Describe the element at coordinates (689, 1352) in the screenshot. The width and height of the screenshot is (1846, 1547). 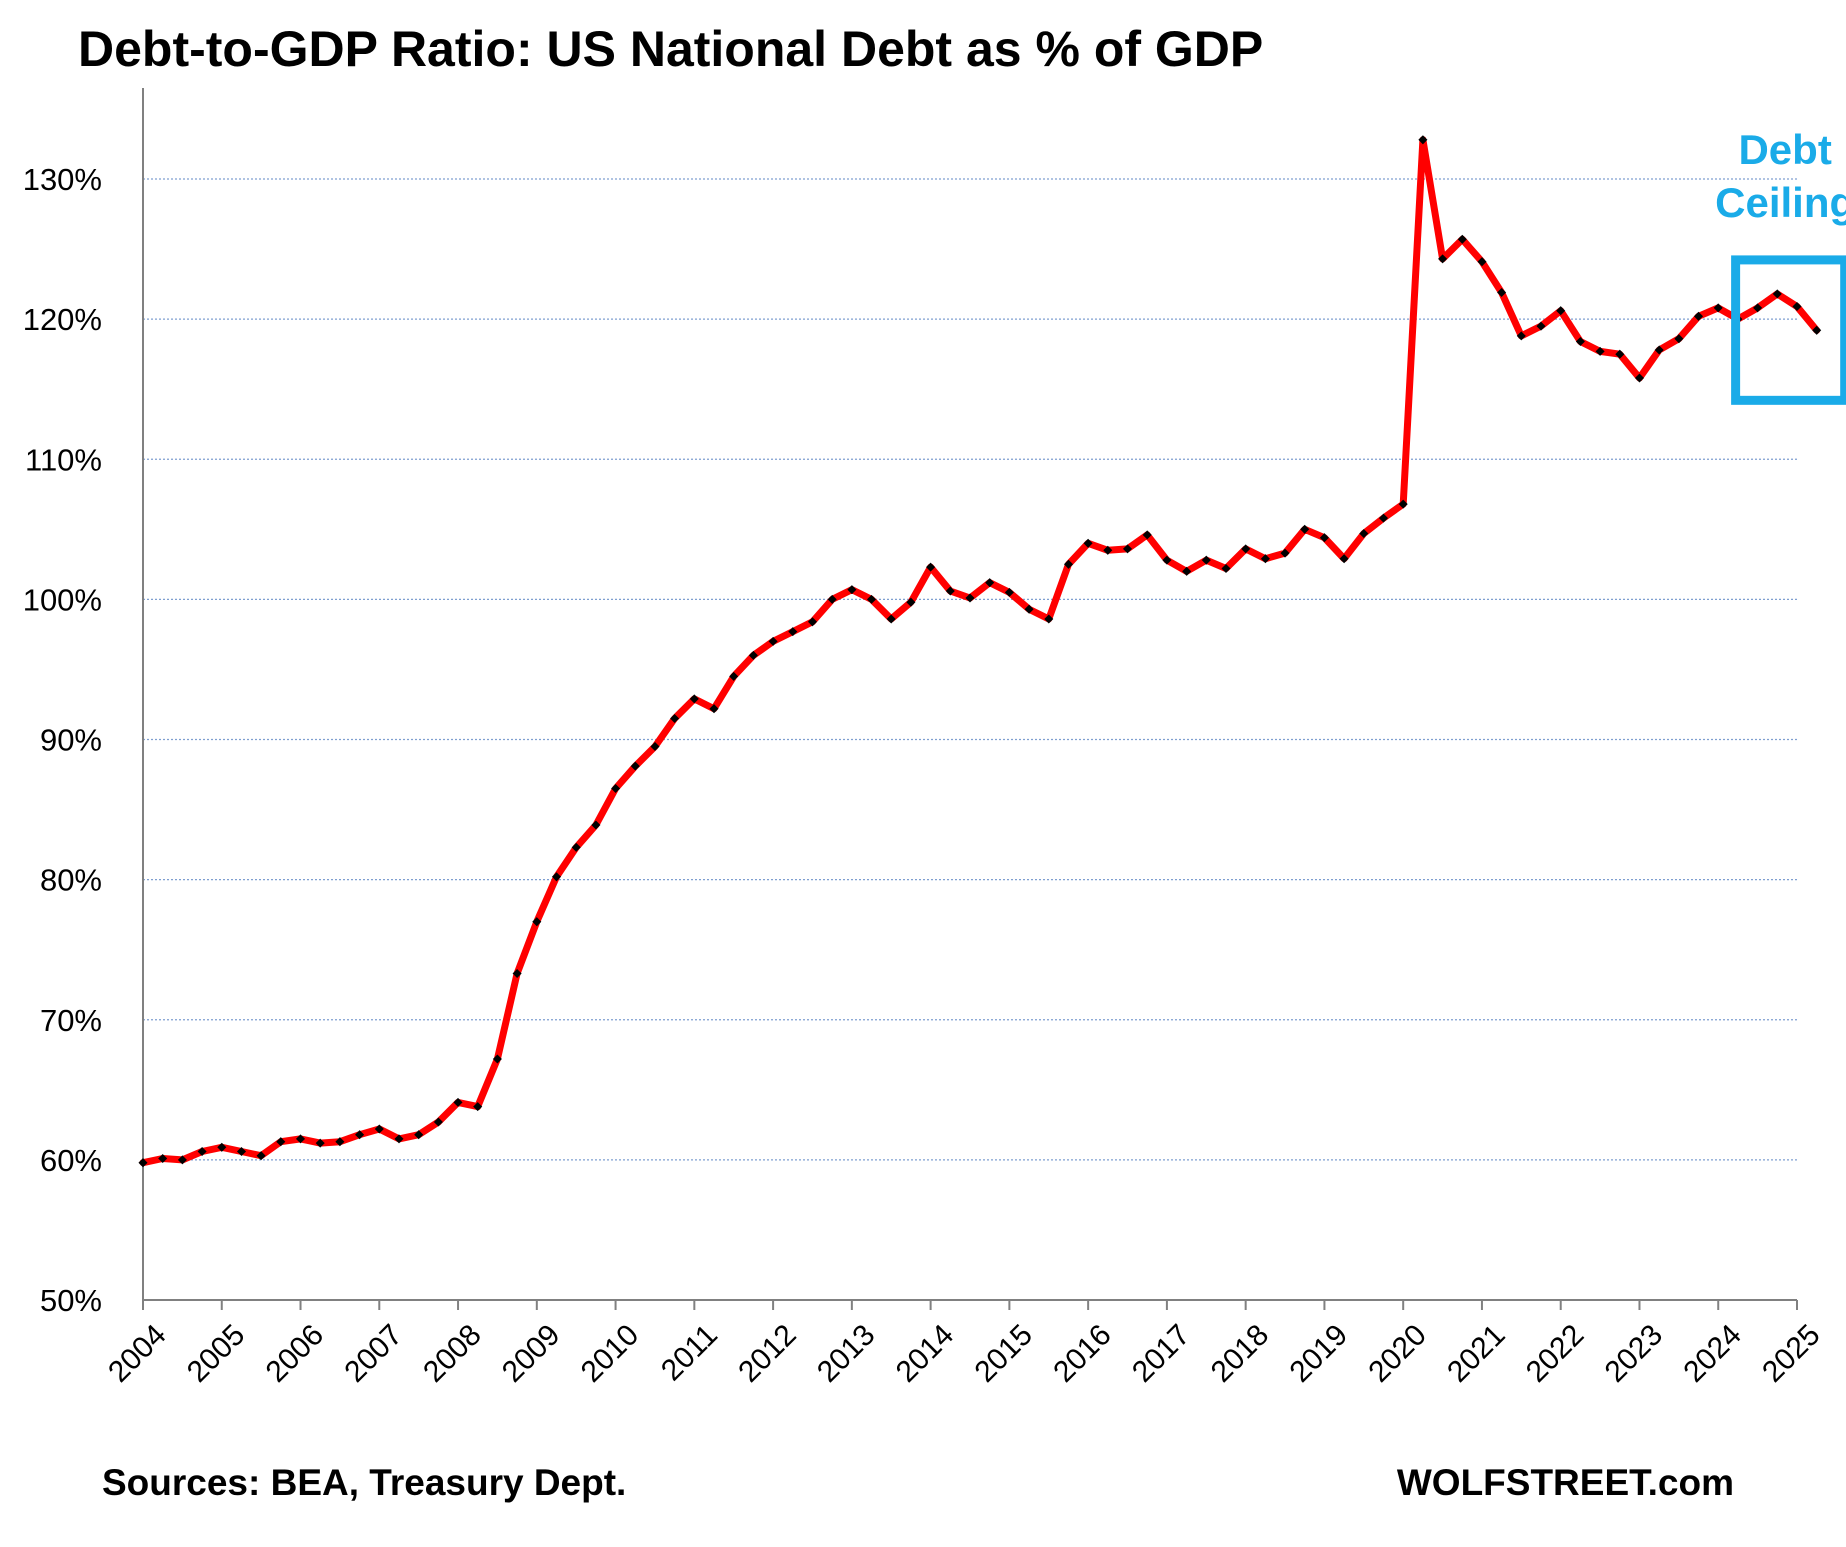
I see `x-tick-label: 2011` at that location.